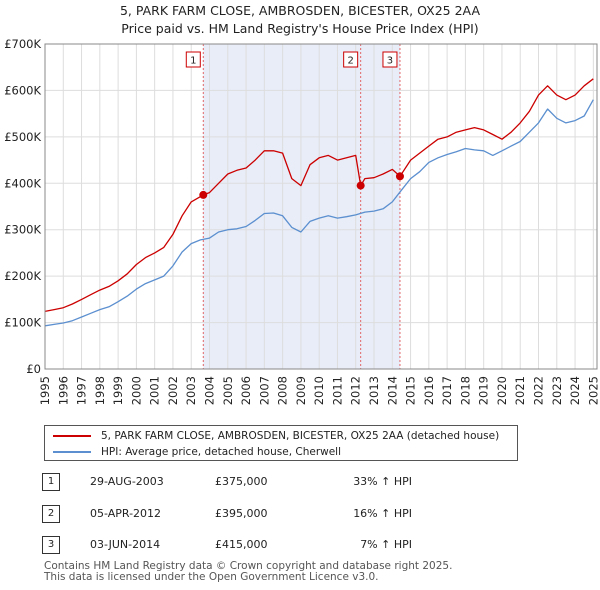 The image size is (600, 590). What do you see at coordinates (447, 390) in the screenshot?
I see `x-tick-label: 2017` at bounding box center [447, 390].